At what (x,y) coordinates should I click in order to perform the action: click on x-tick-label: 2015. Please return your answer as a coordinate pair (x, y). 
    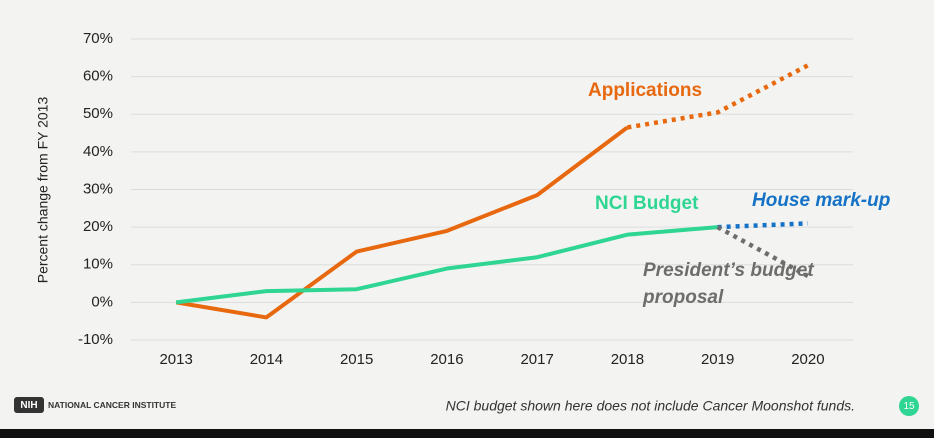
    Looking at the image, I should click on (356, 359).